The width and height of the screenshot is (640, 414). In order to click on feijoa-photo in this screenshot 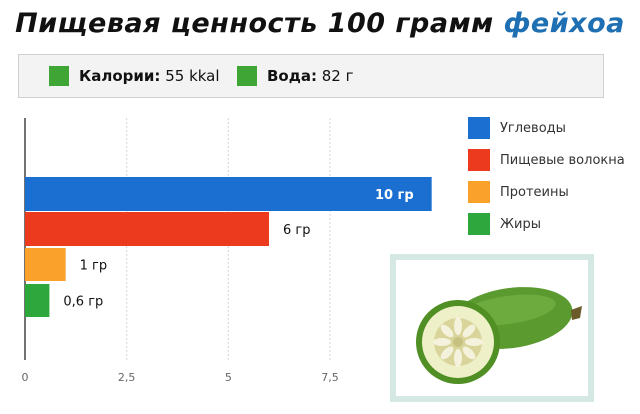, I will do `click(492, 328)`.